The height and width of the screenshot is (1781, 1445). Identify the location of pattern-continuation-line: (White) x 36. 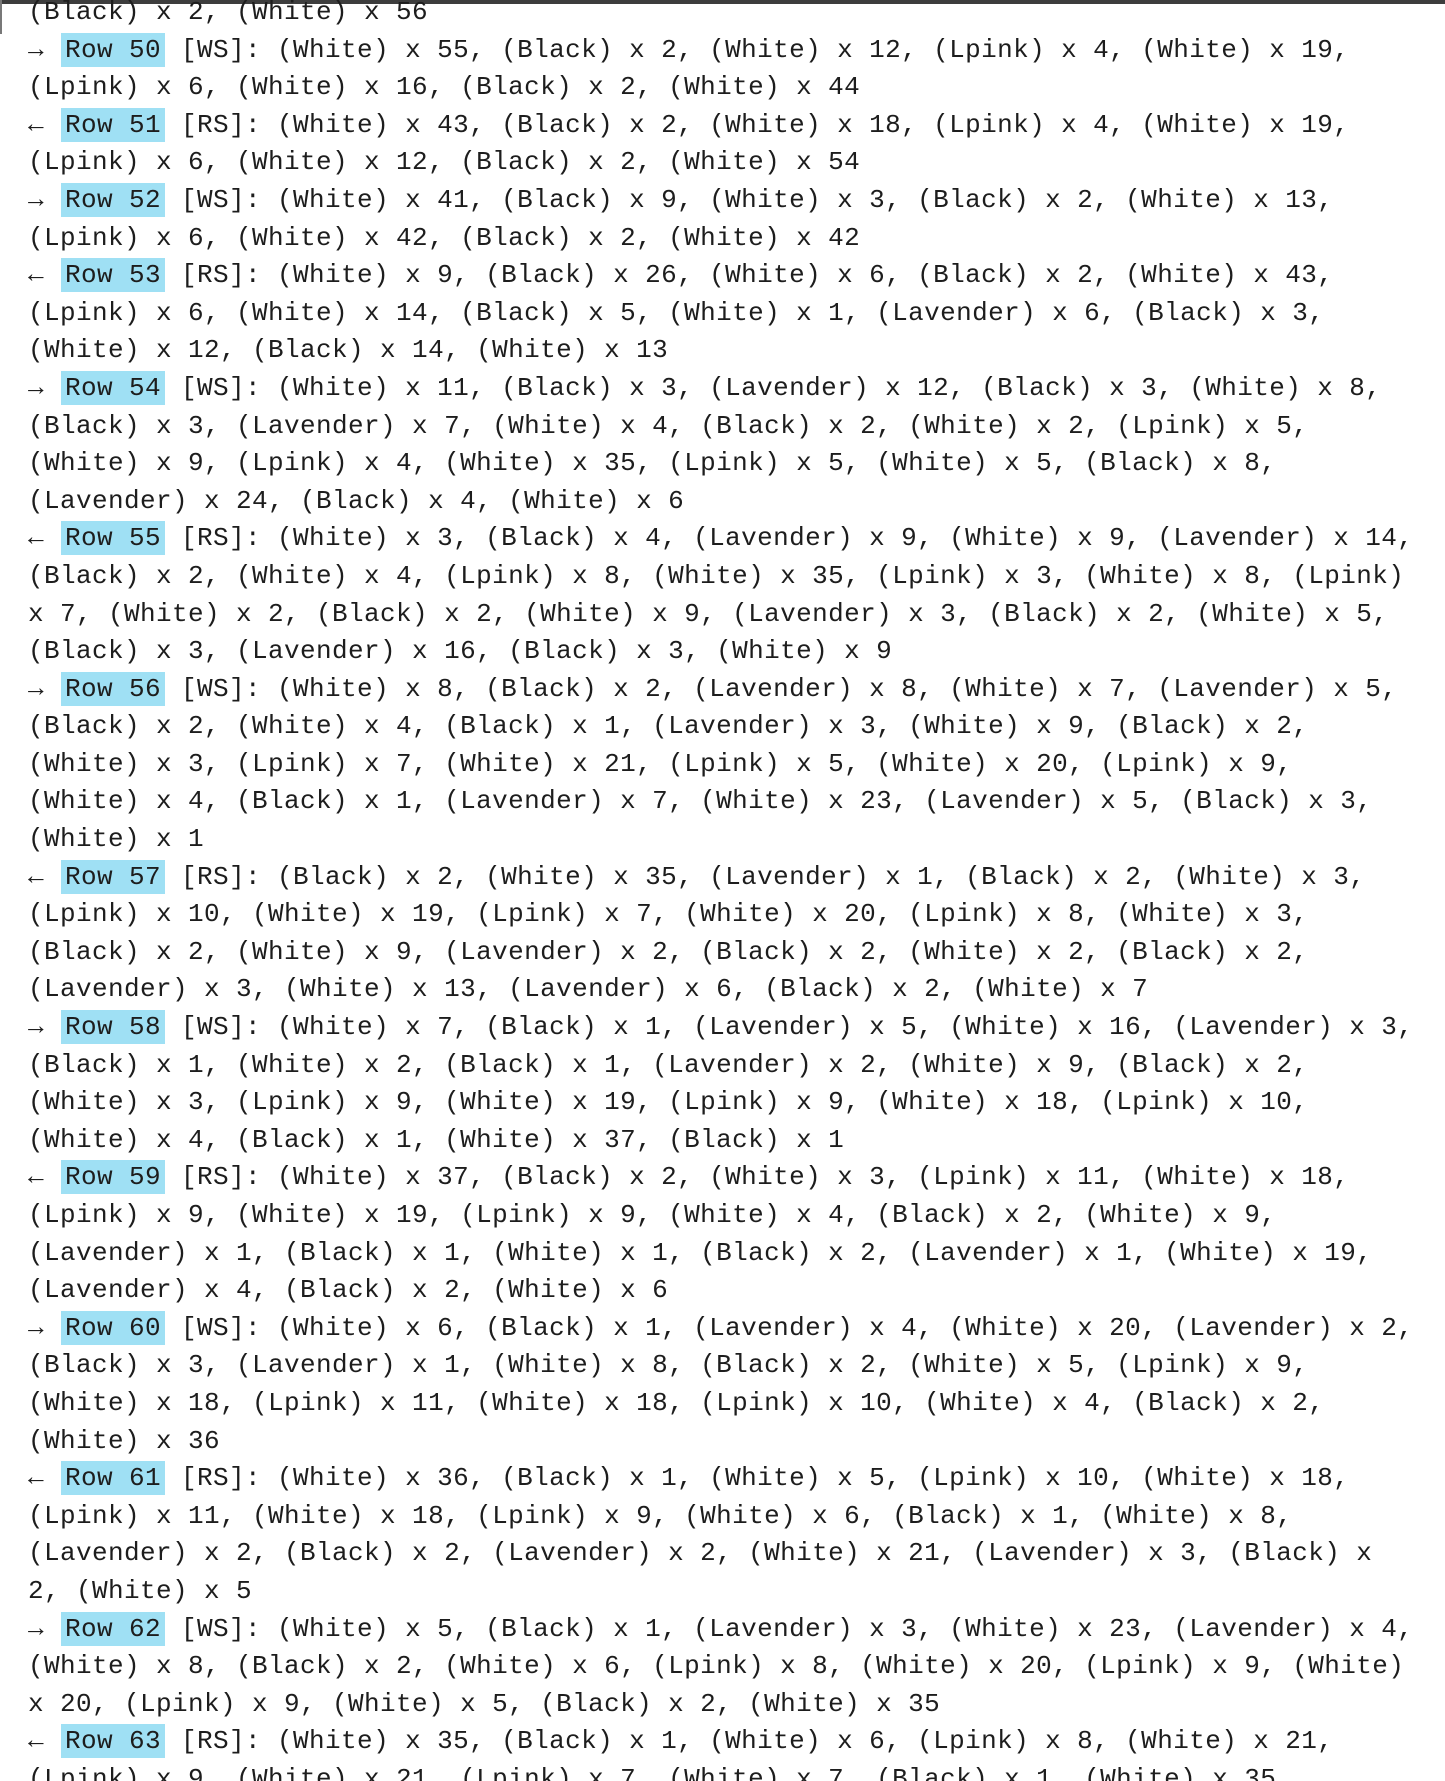
(736, 1442).